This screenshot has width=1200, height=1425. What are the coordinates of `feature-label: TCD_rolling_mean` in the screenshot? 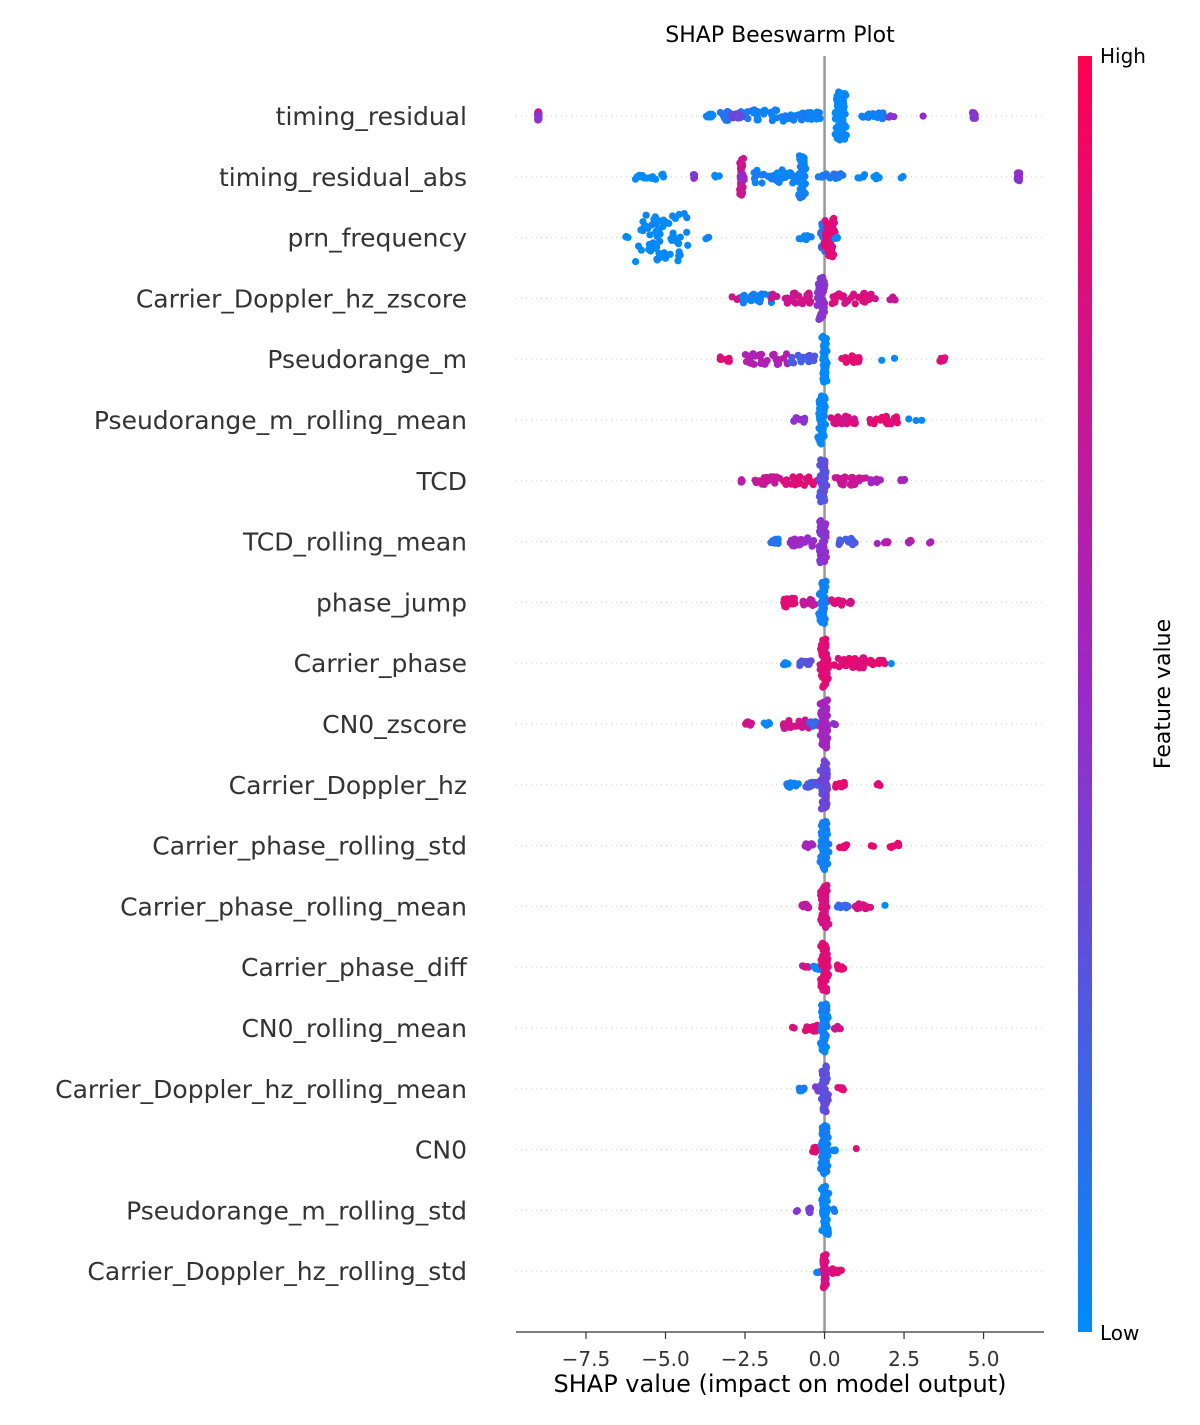 It's located at (354, 542).